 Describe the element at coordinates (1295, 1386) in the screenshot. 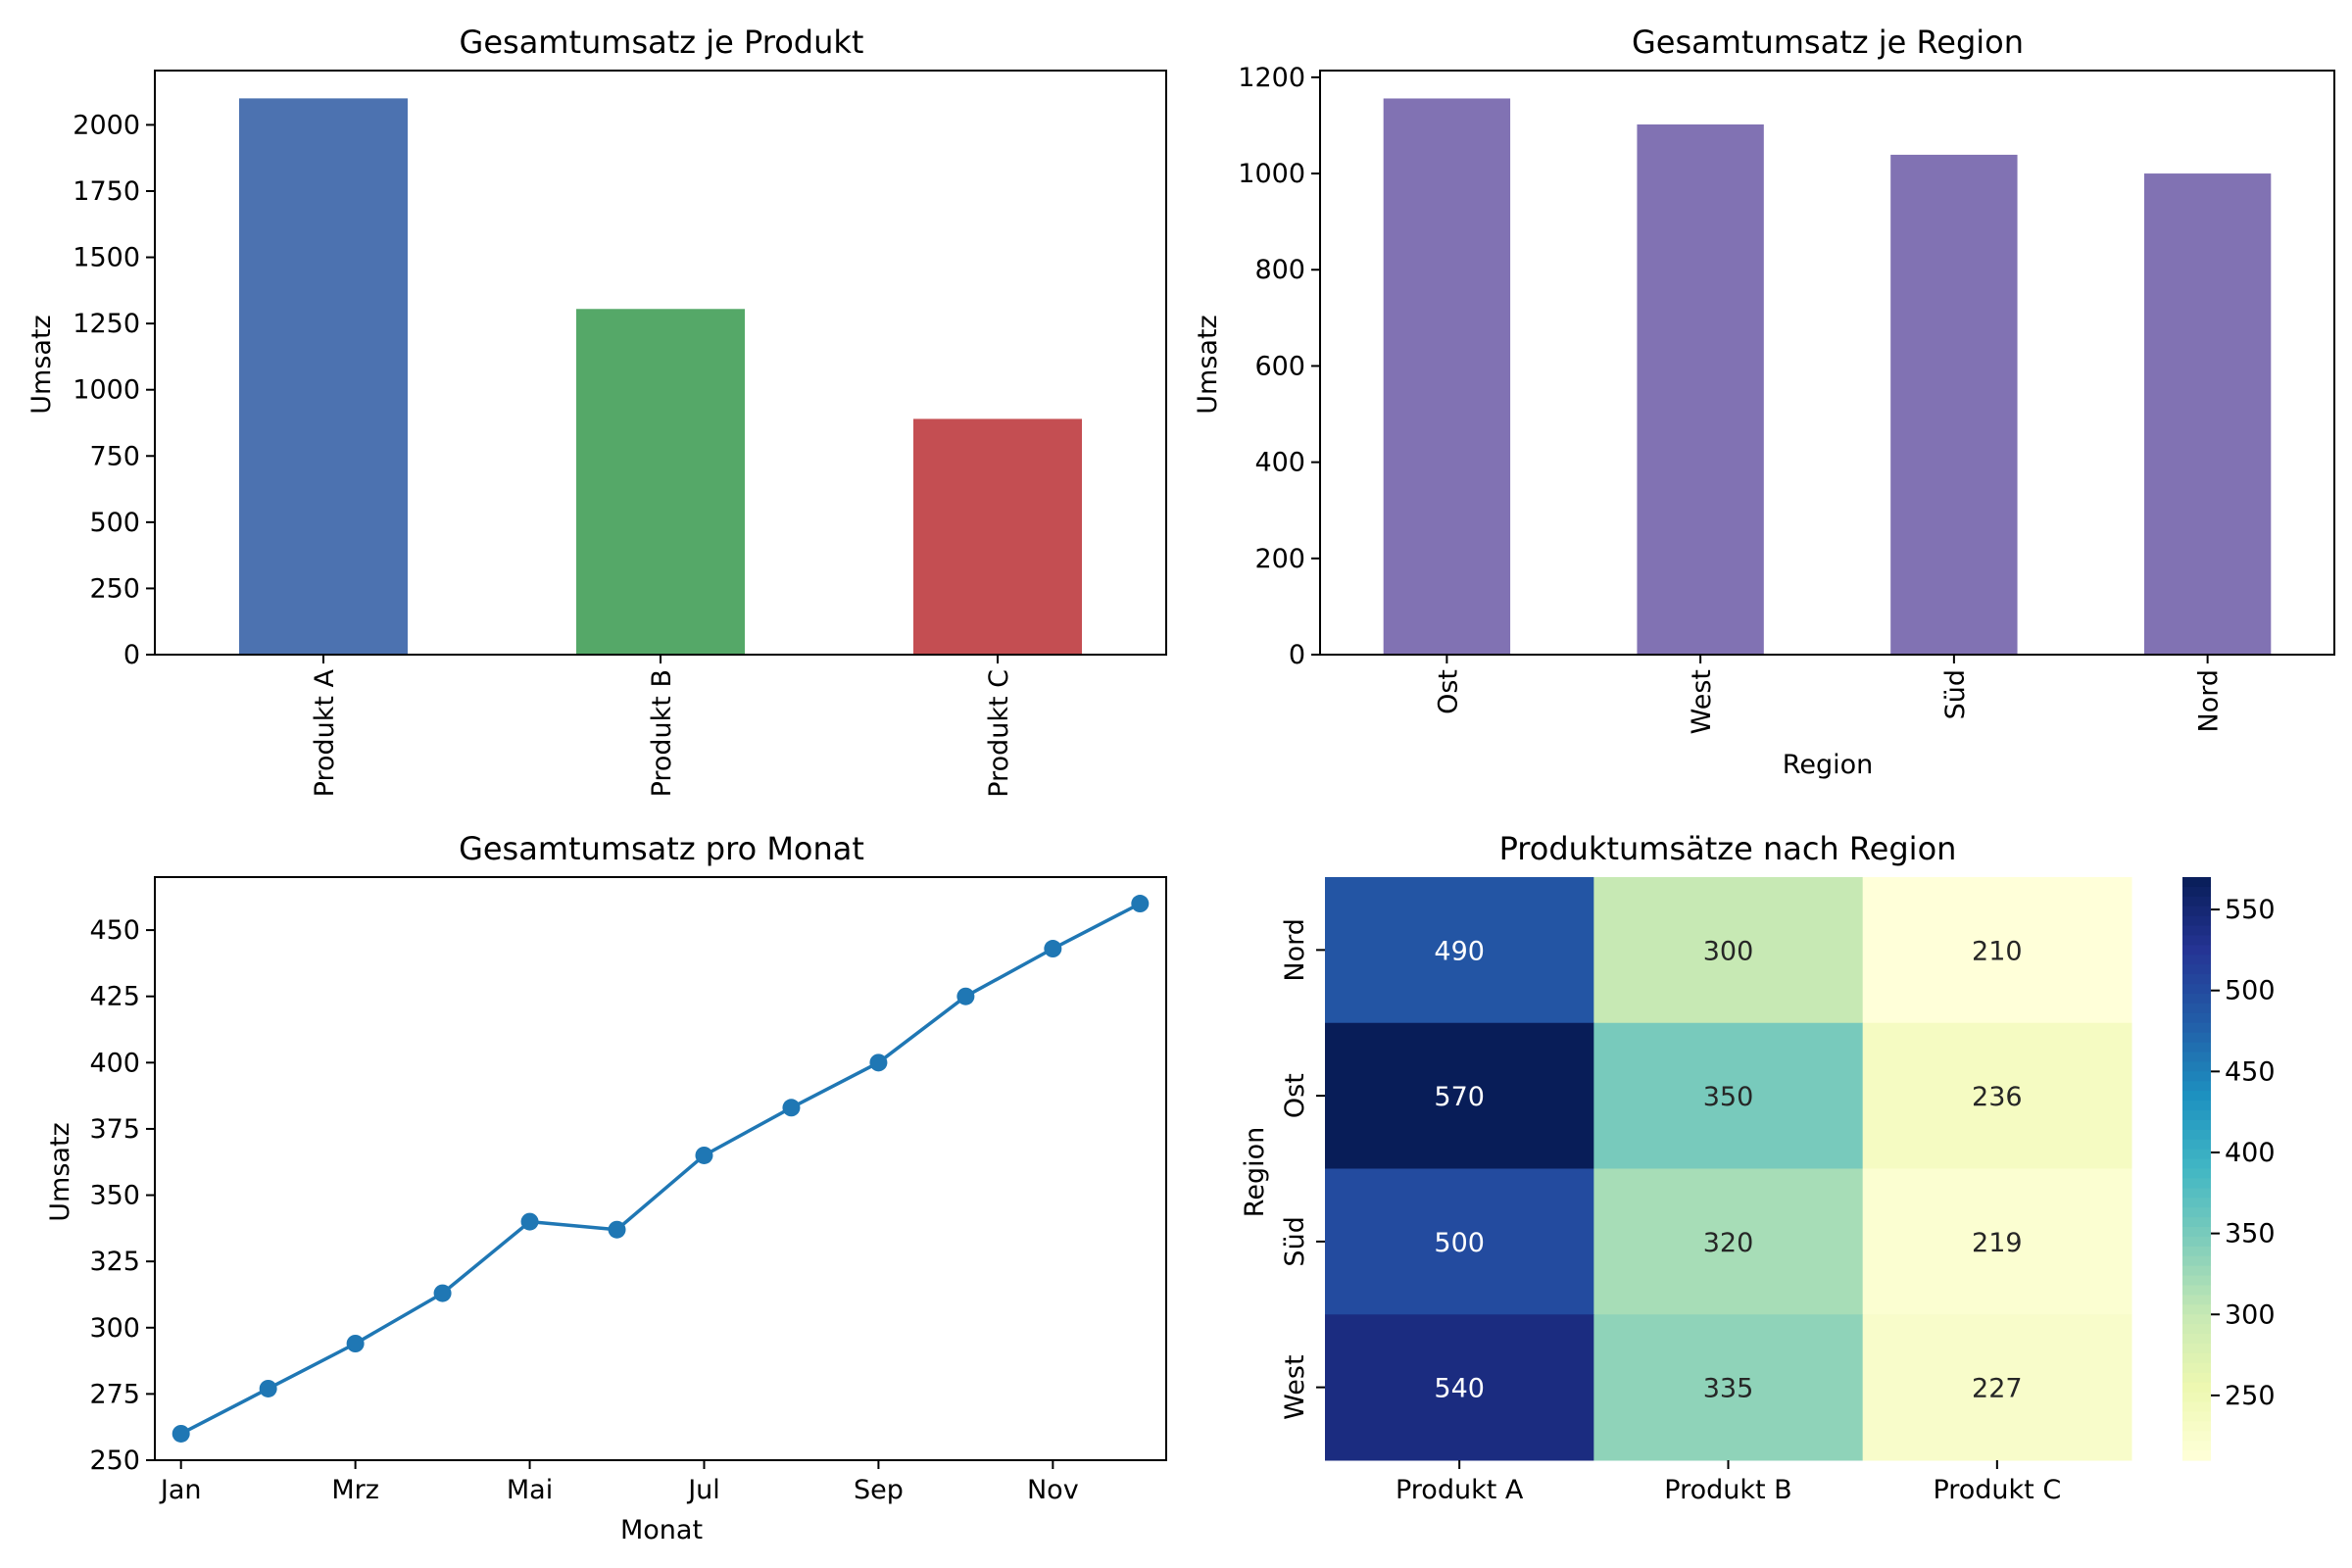

I see `y-tick-label: West` at that location.